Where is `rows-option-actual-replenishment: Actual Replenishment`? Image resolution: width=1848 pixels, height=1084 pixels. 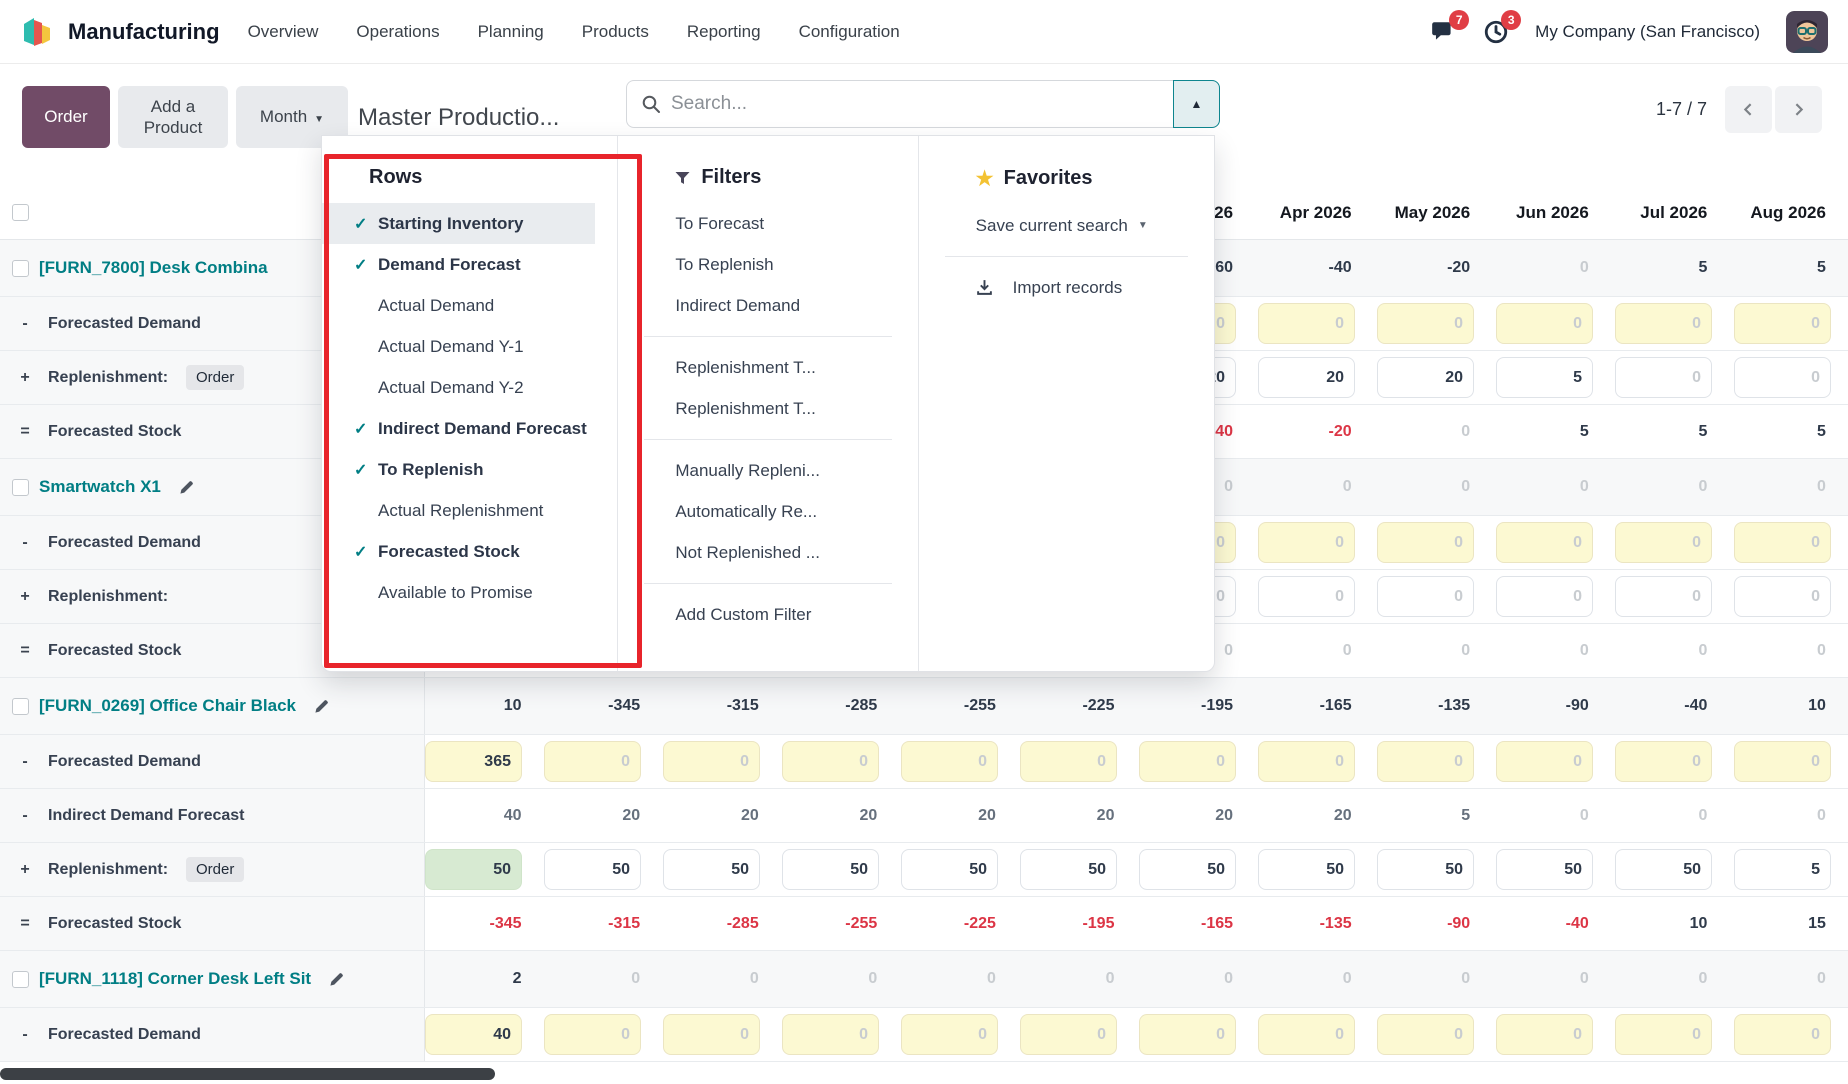
rows-option-actual-replenishment: Actual Replenishment is located at coordinates (469, 510).